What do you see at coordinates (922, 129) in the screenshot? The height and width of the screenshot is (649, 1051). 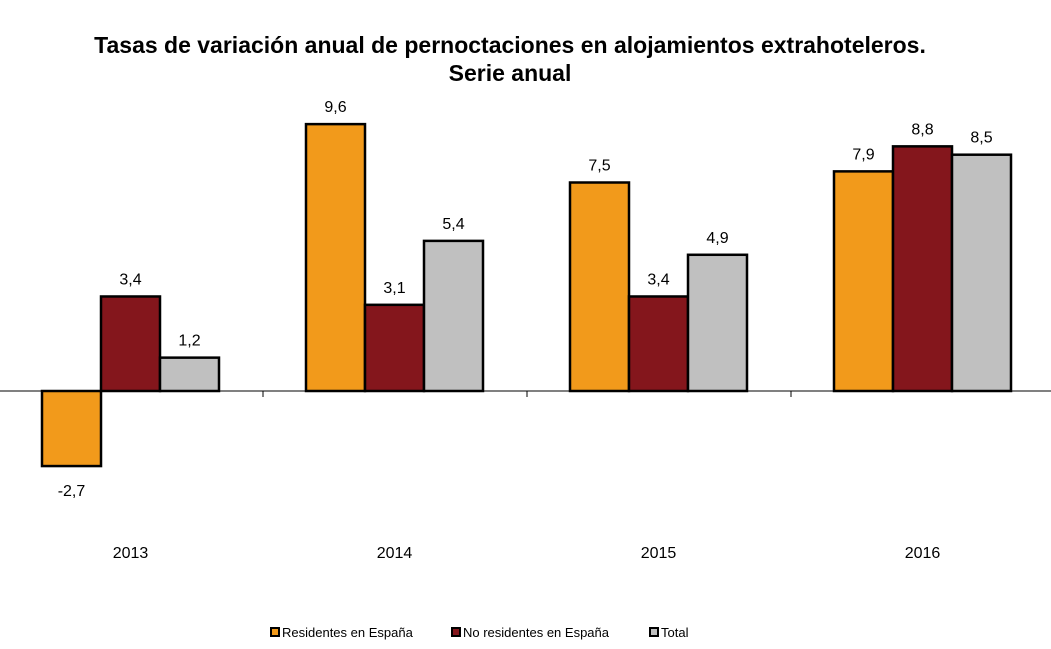 I see `data-label: 8,8` at bounding box center [922, 129].